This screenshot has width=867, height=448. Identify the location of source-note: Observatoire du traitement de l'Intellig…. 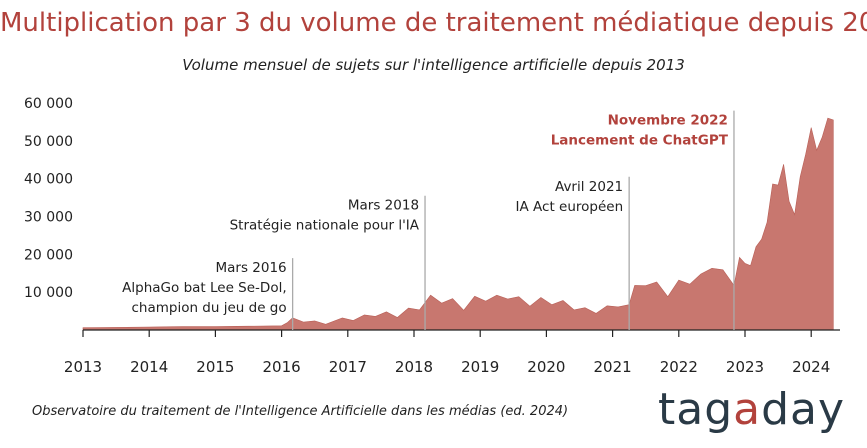
(300, 411).